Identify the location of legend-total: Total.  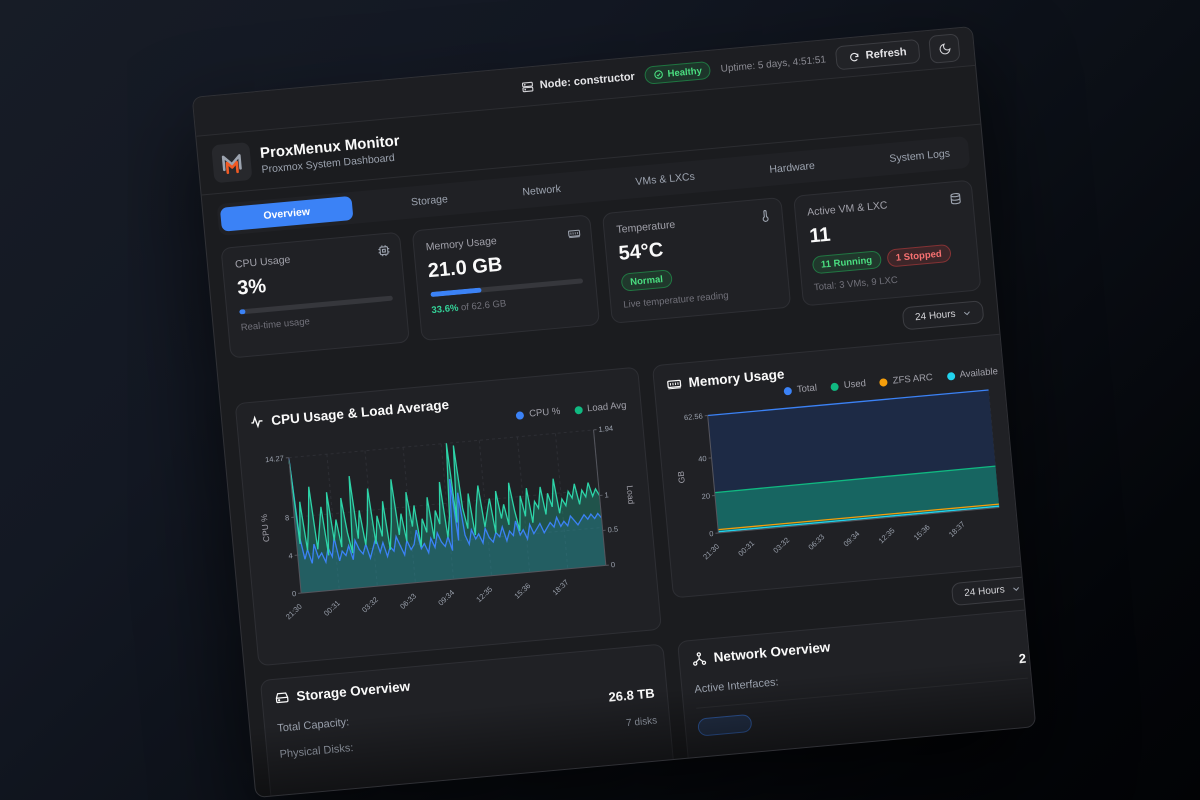
(800, 390).